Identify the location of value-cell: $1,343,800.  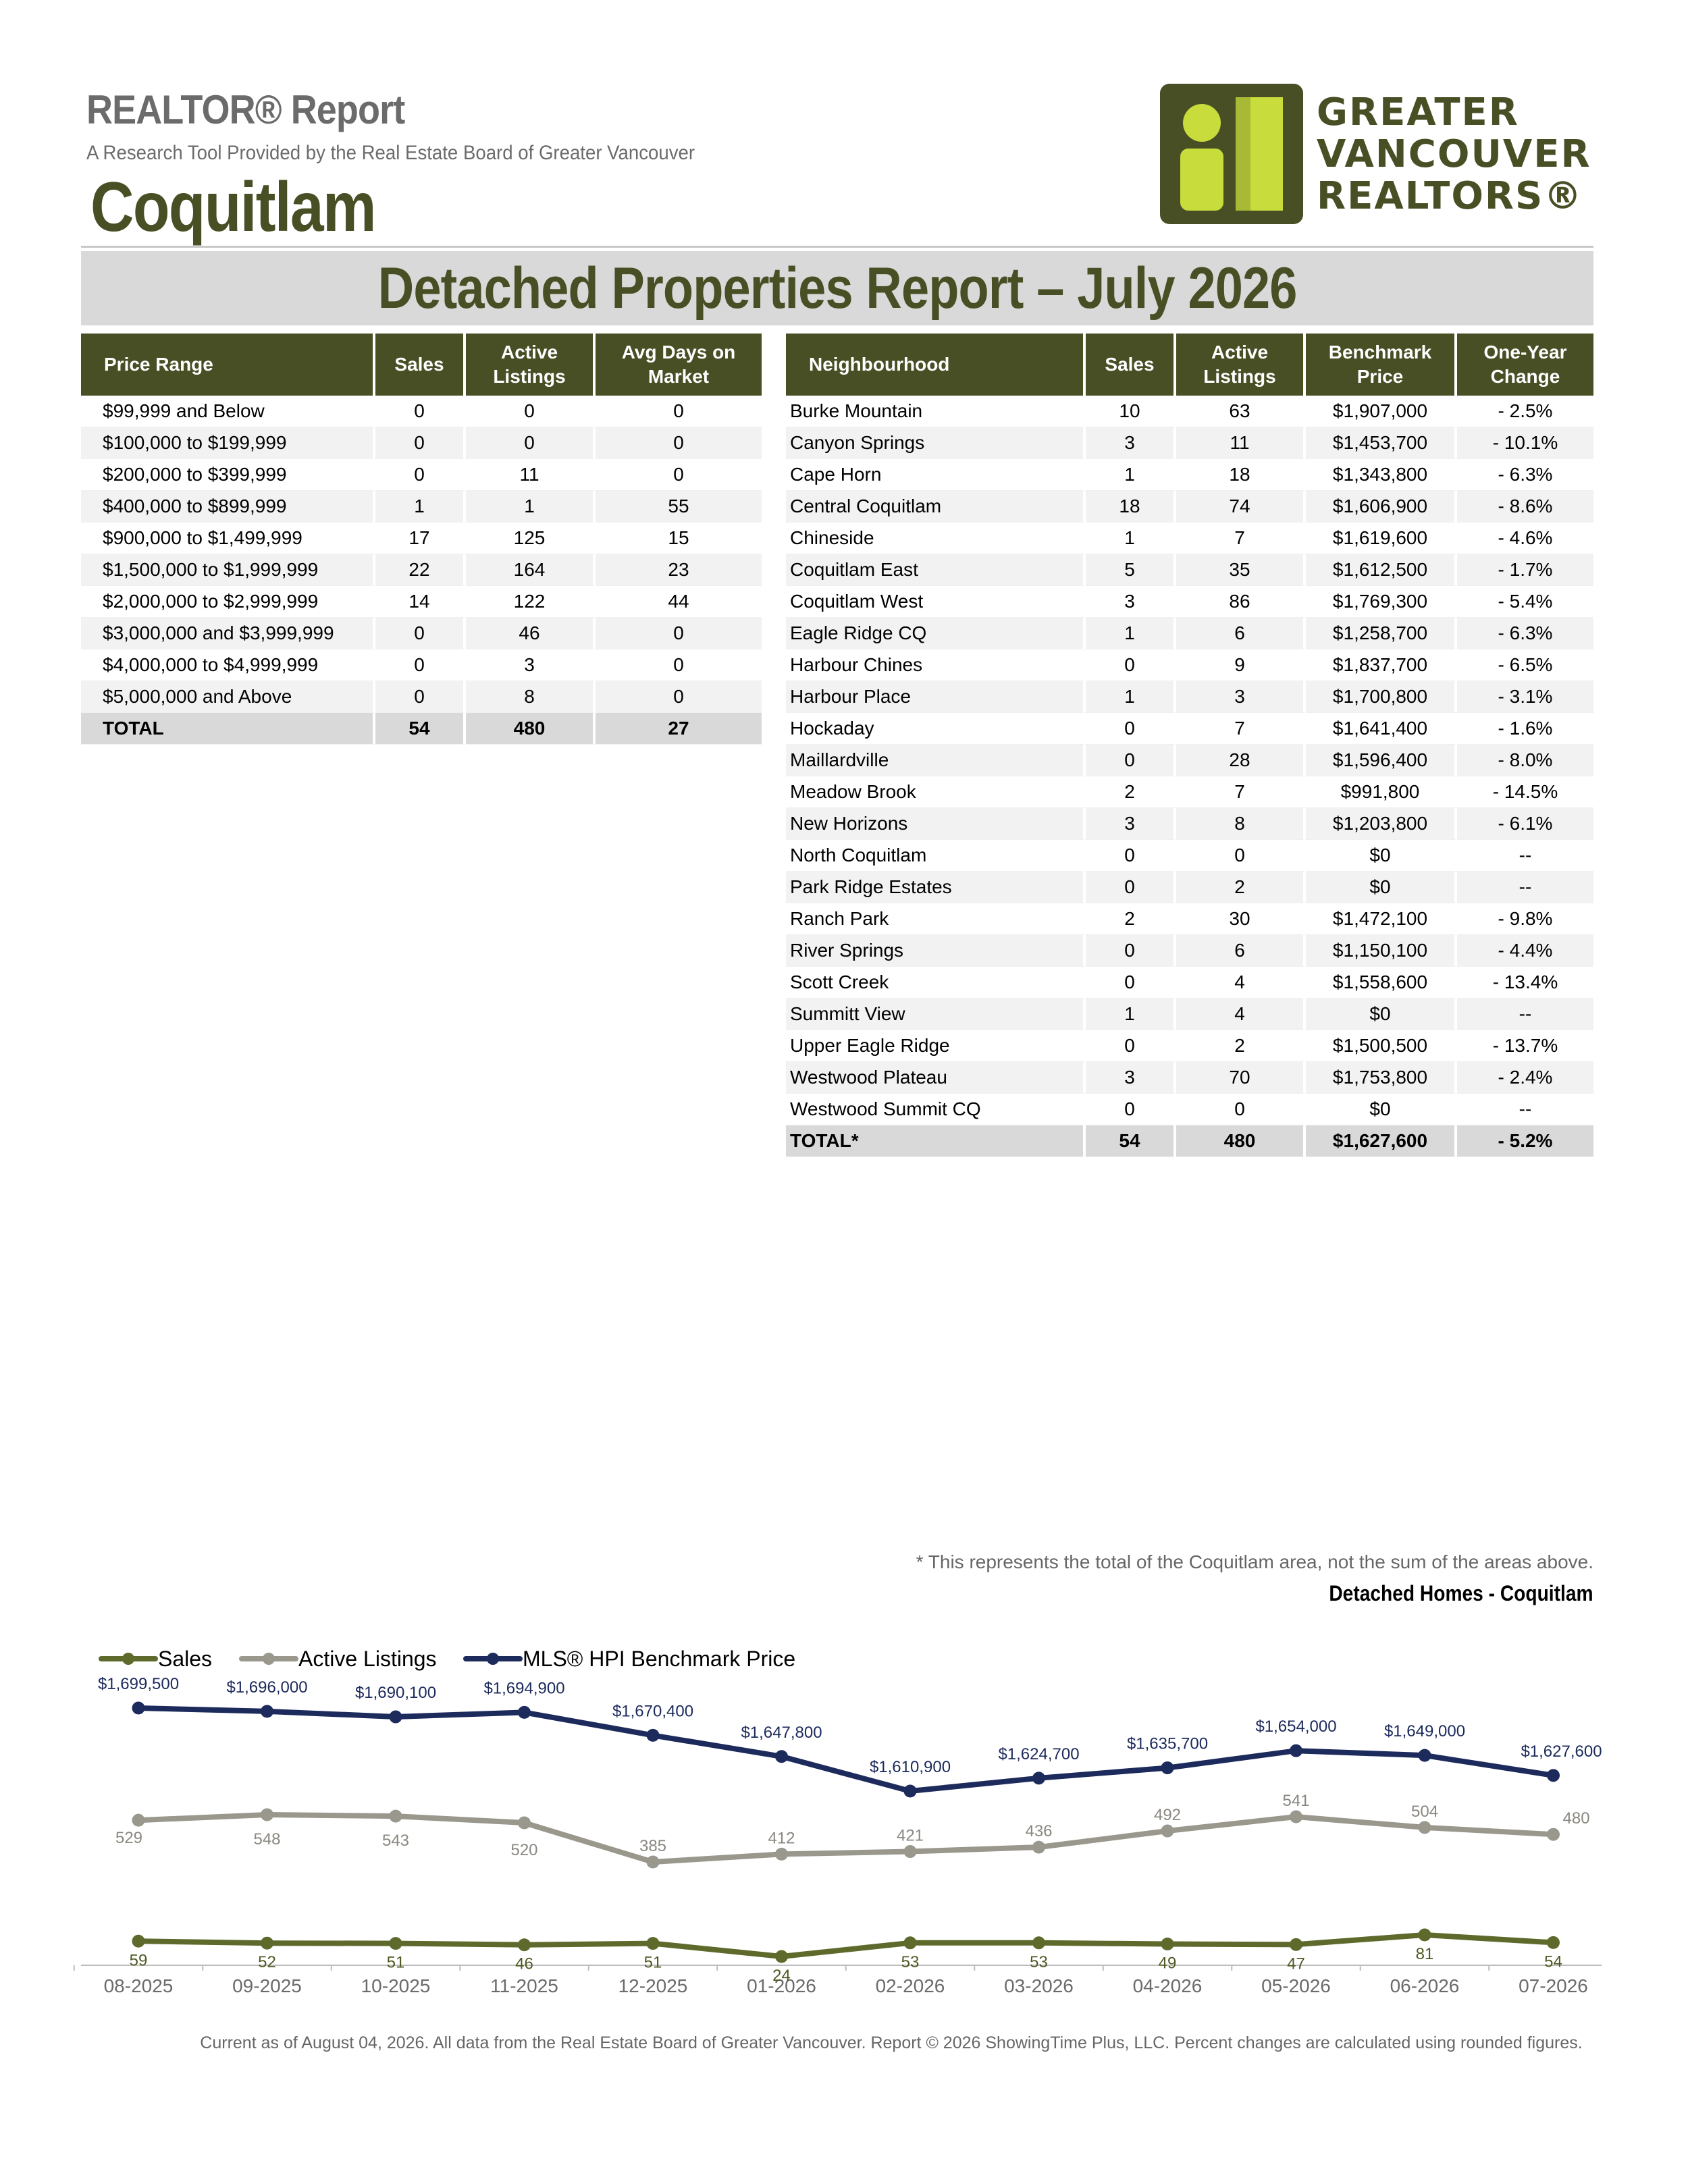
(1381, 475).